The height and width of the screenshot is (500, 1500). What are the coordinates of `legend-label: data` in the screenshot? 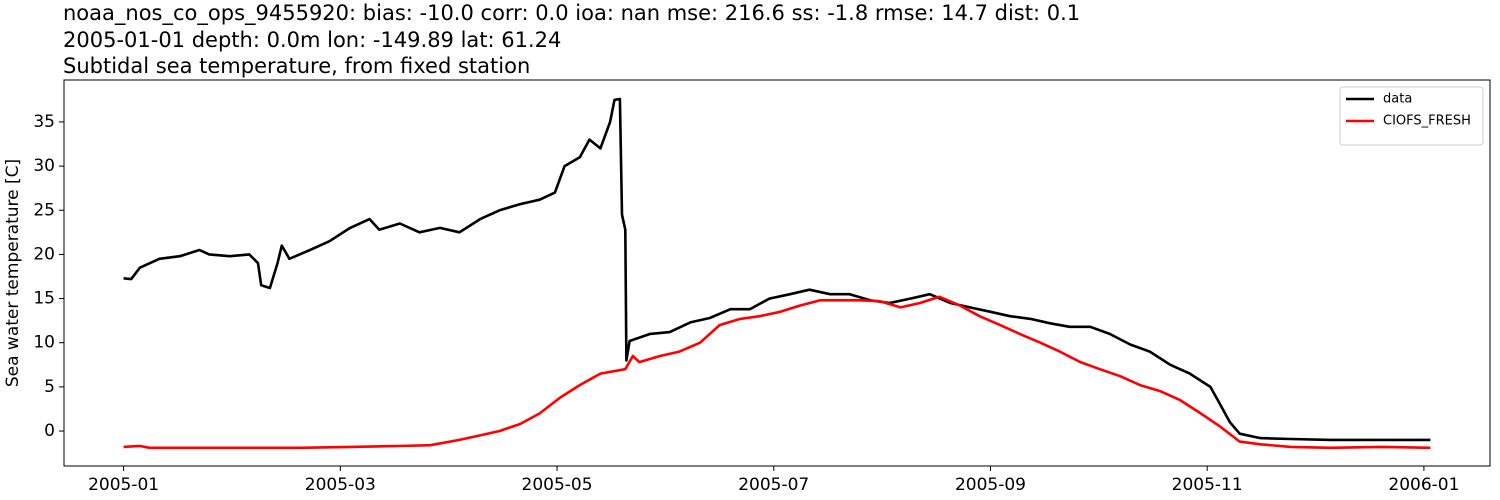 It's located at (1397, 99).